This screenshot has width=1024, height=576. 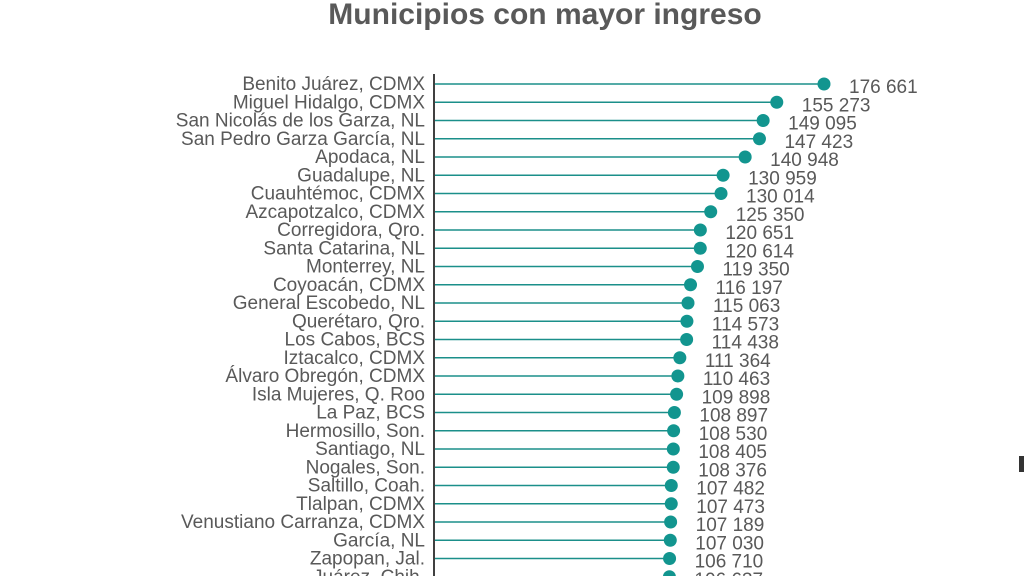 I want to click on chart-row: Coyoacán, CDMX 116 197, so click(x=528, y=287).